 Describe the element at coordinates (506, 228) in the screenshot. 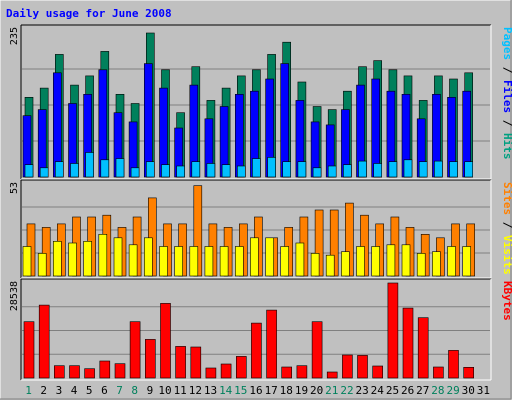

I see `legend-middle: Sites / Visits` at that location.